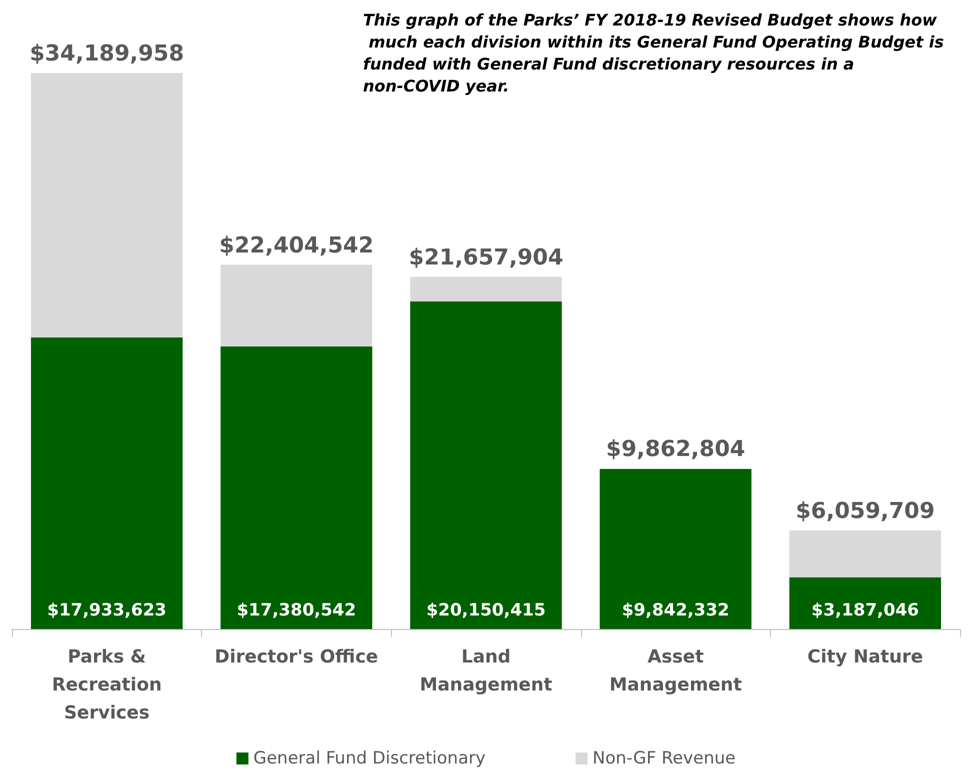 Image resolution: width=972 pixels, height=774 pixels. Describe the element at coordinates (369, 758) in the screenshot. I see `legend-label: General Fund Discretionary` at that location.